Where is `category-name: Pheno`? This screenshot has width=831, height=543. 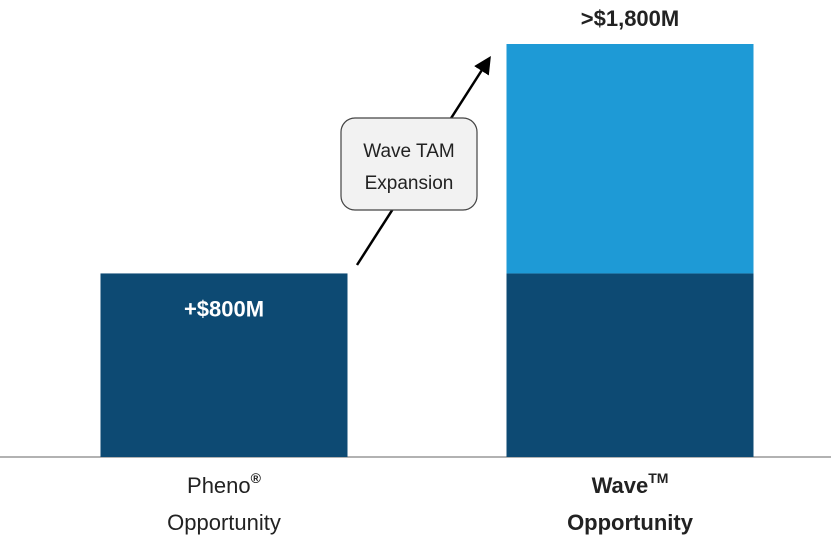
category-name: Pheno is located at coordinates (219, 485).